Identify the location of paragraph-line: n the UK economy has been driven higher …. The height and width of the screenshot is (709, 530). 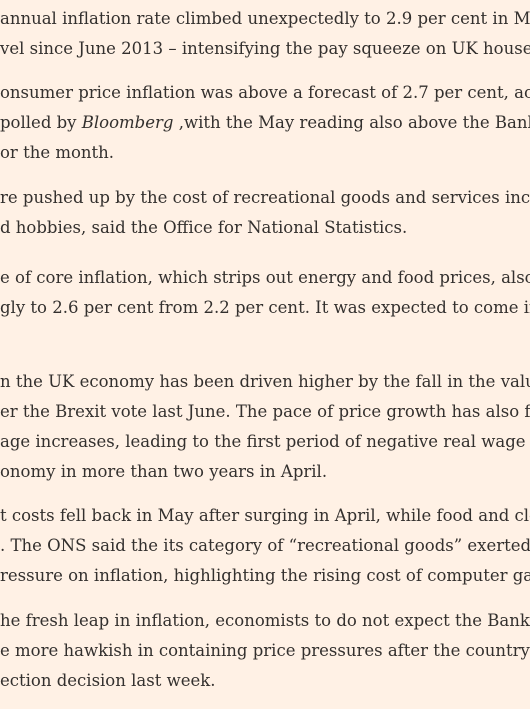
(265, 381).